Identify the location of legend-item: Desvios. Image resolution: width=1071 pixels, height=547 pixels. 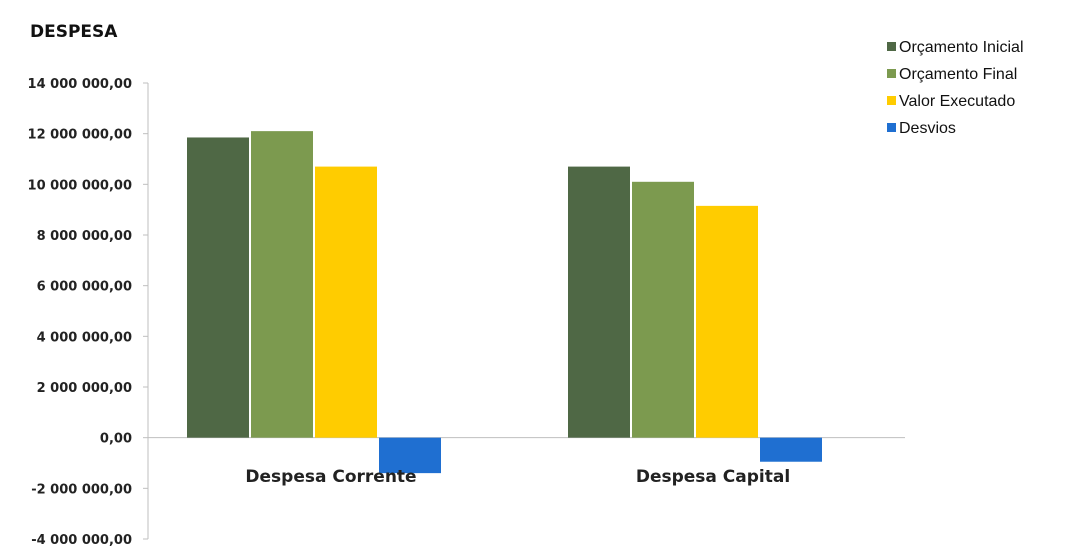
(921, 128).